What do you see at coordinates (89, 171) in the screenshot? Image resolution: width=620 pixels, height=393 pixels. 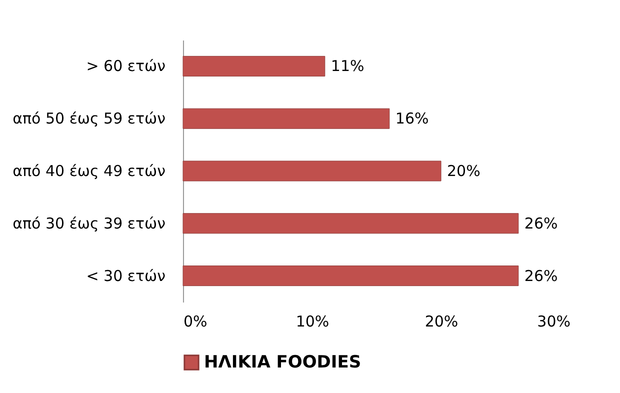 I see `y-tick-label: από 40 έως 49 ετών` at bounding box center [89, 171].